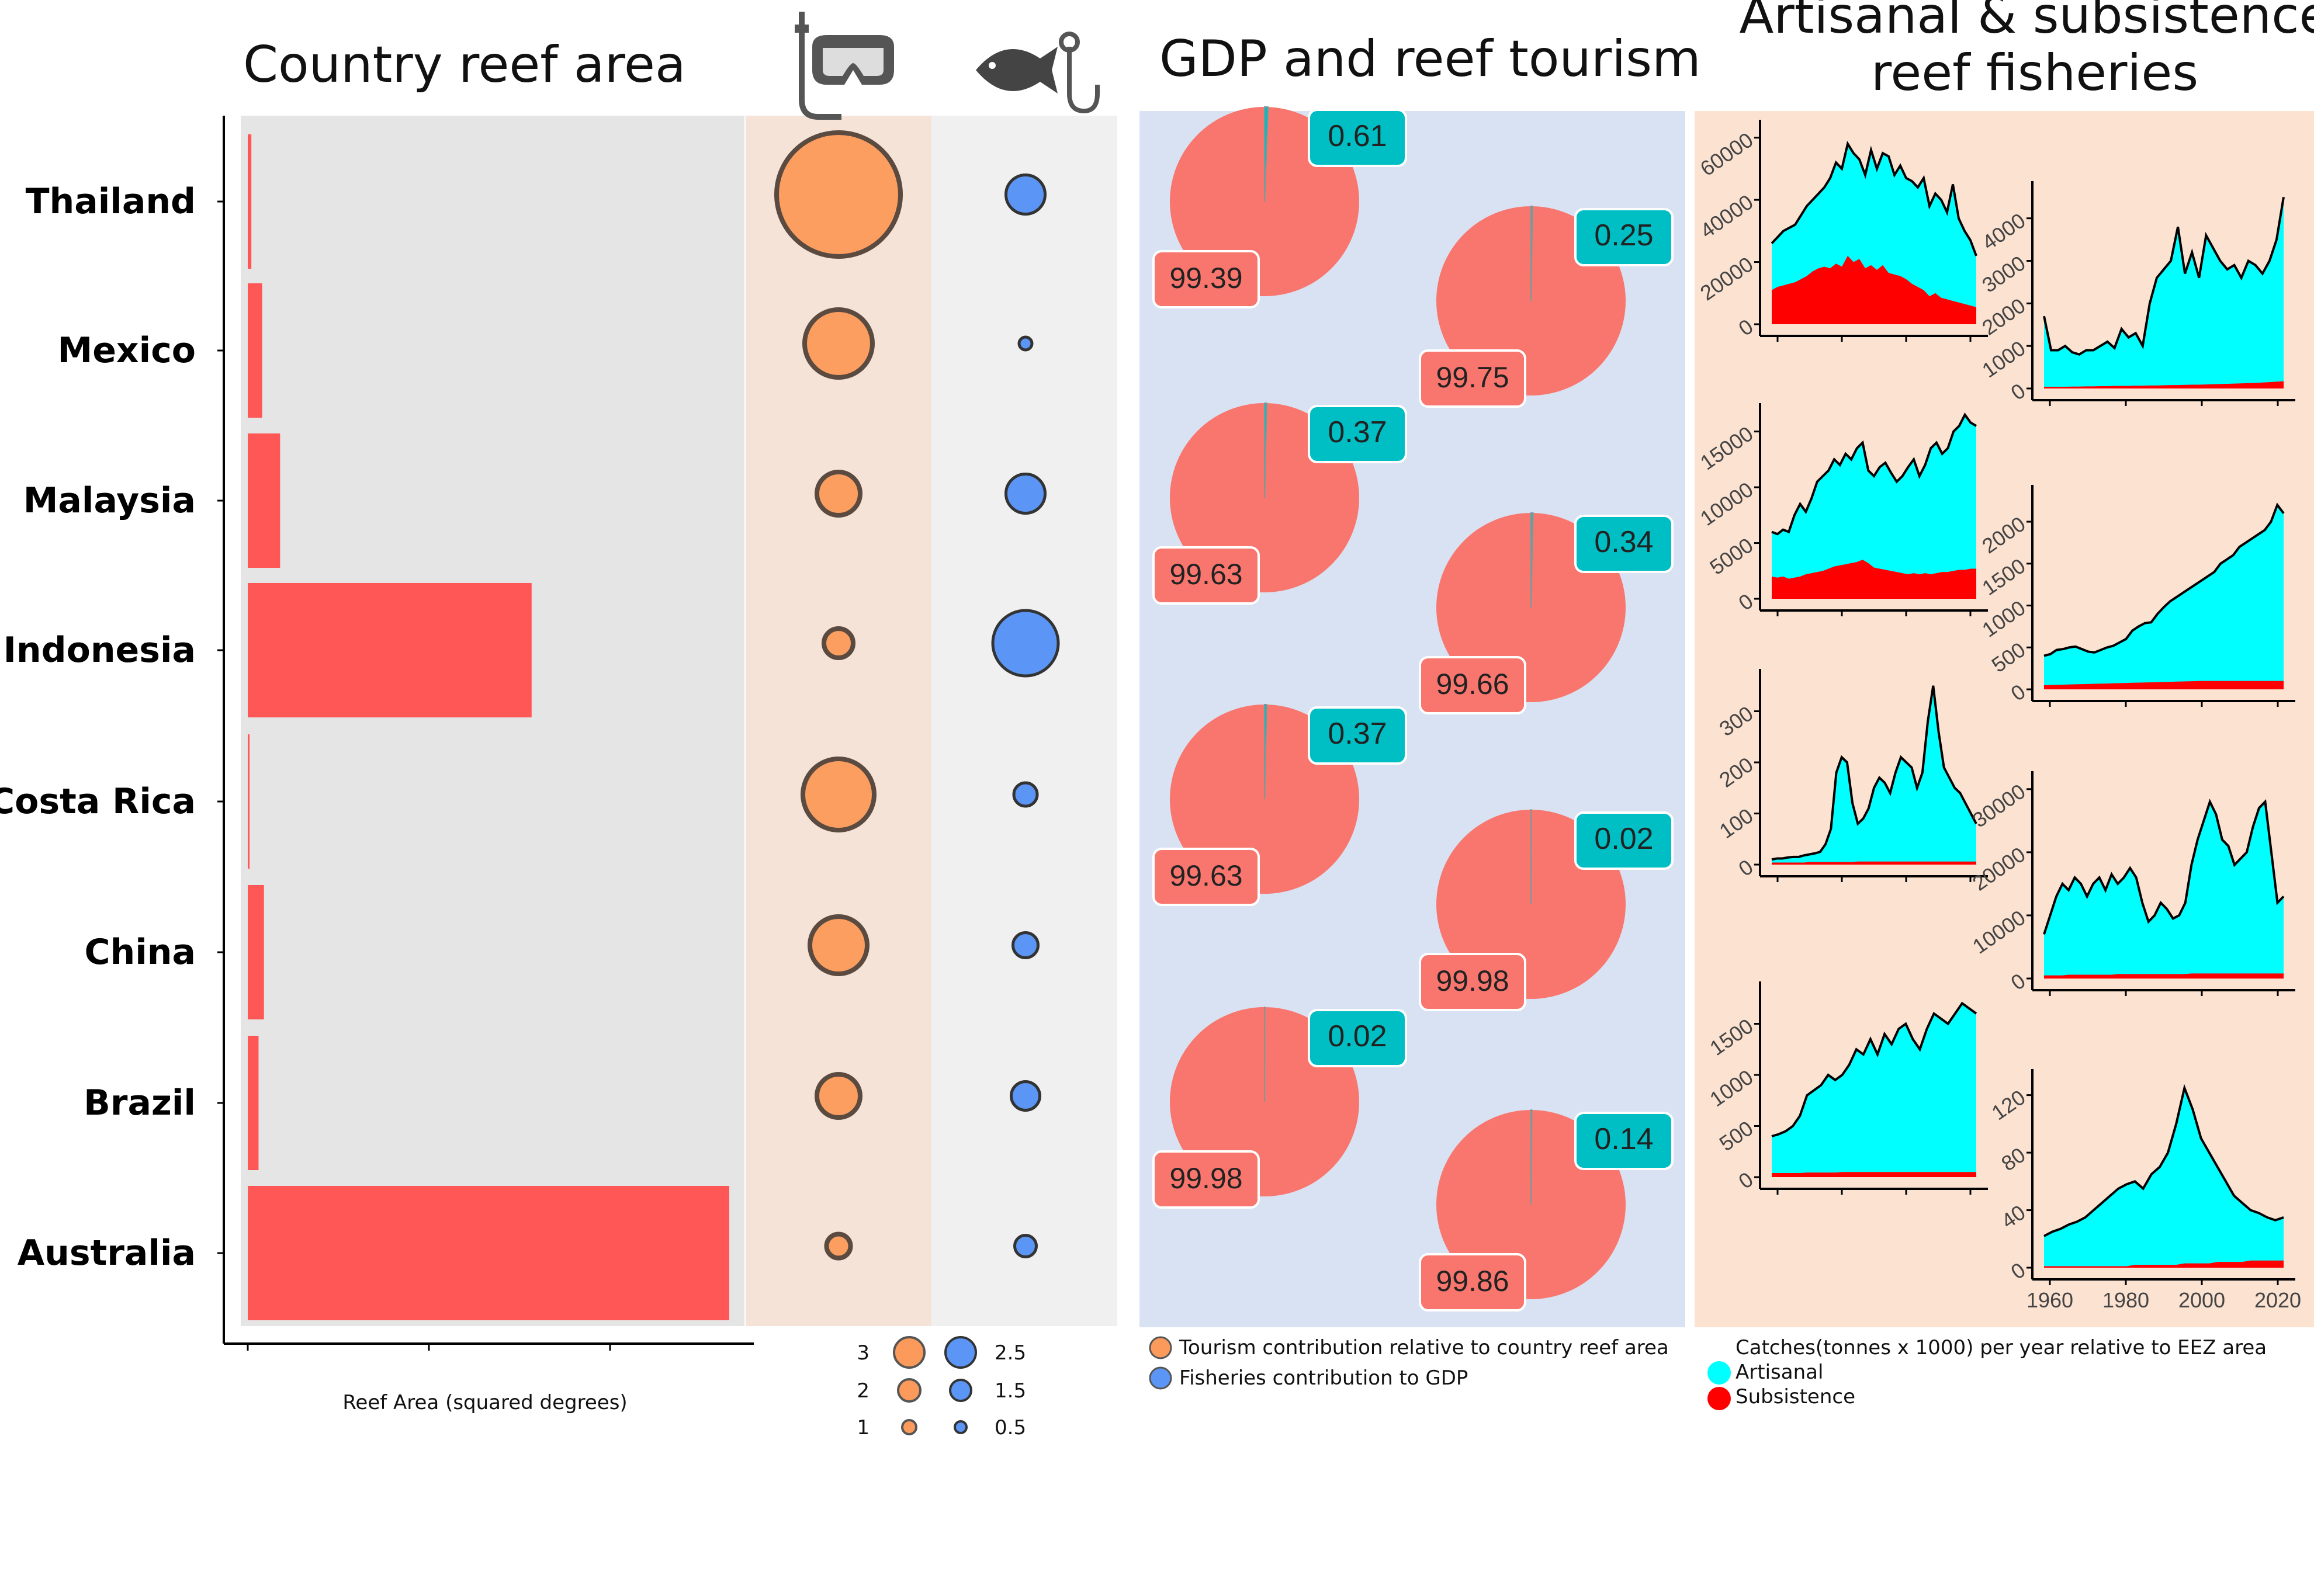 Image resolution: width=2314 pixels, height=1596 pixels. What do you see at coordinates (1796, 1396) in the screenshot?
I see `subsistence-legend-label: Subsistence` at bounding box center [1796, 1396].